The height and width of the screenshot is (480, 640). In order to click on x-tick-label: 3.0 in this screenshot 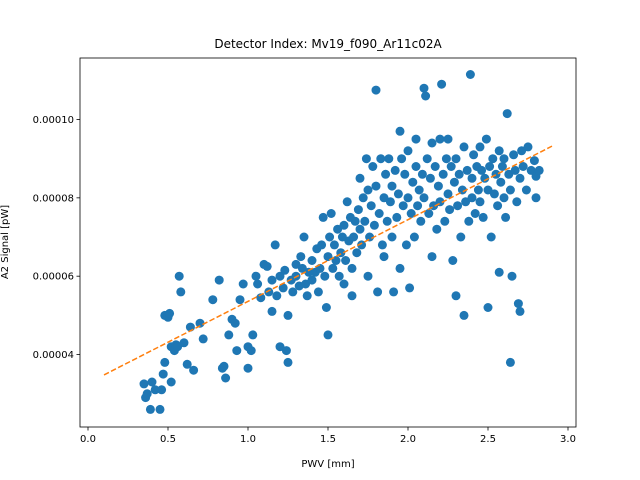, I will do `click(568, 439)`.